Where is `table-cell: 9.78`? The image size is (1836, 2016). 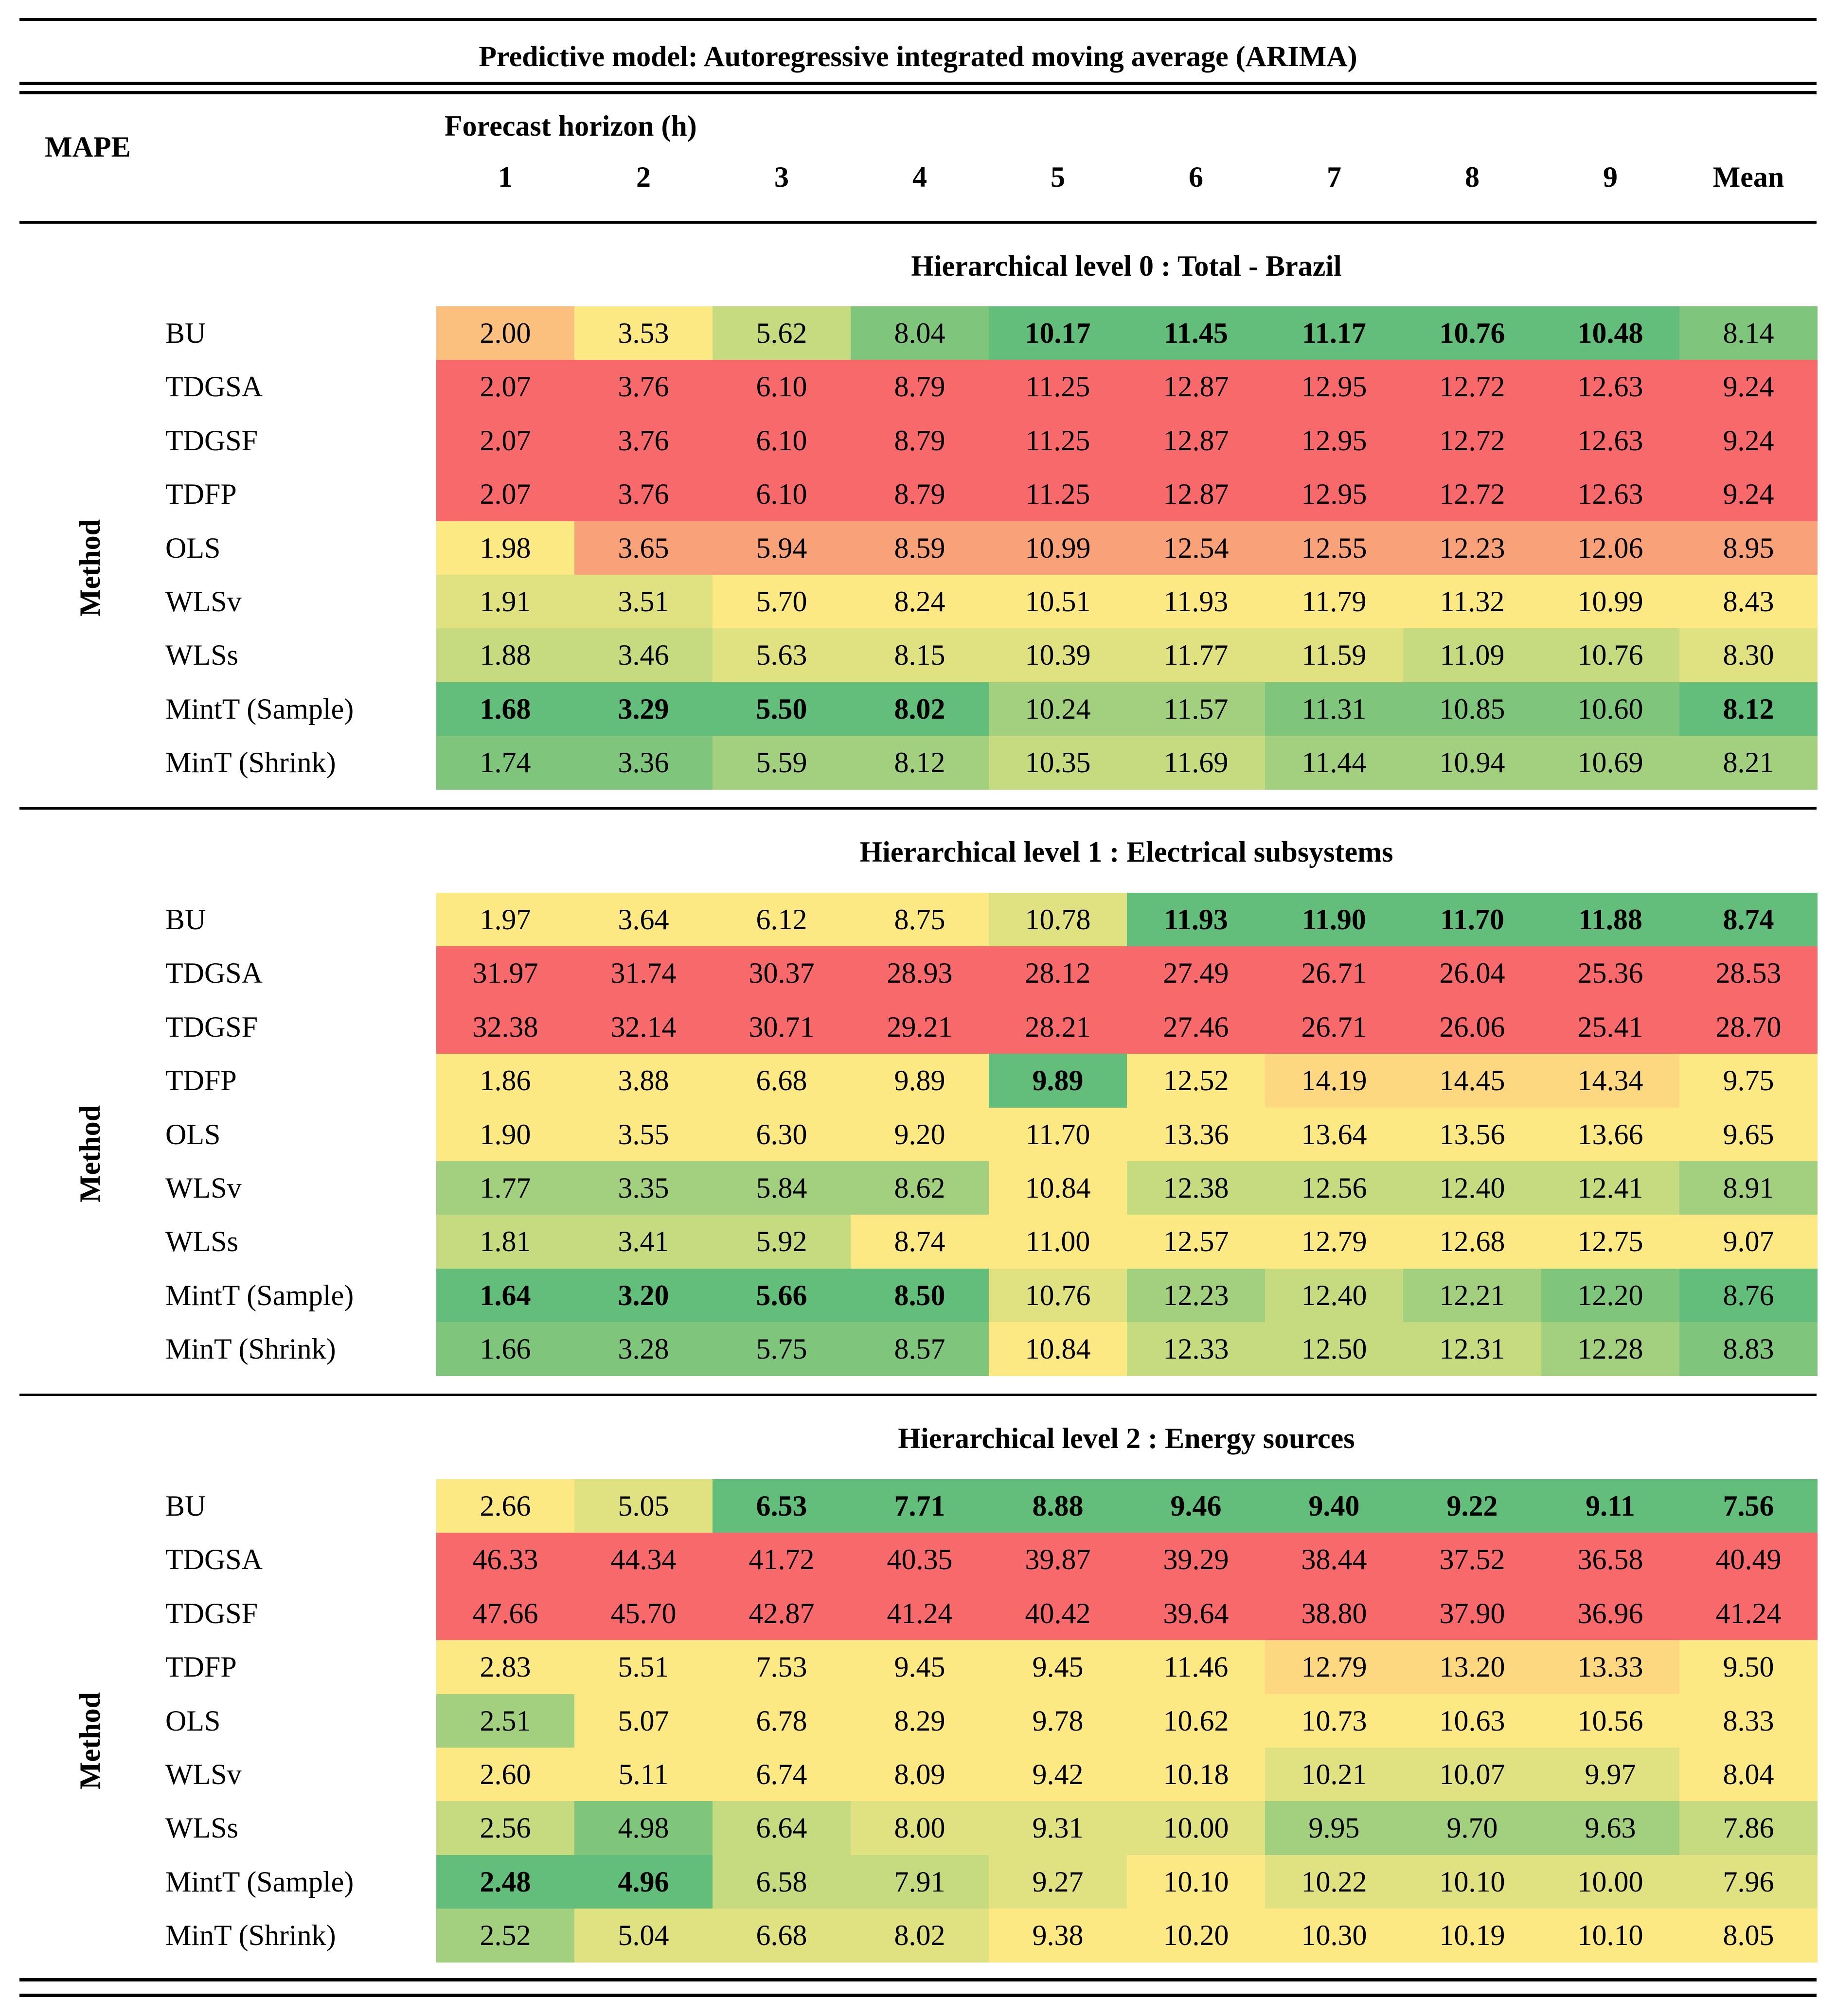 table-cell: 9.78 is located at coordinates (1058, 1721).